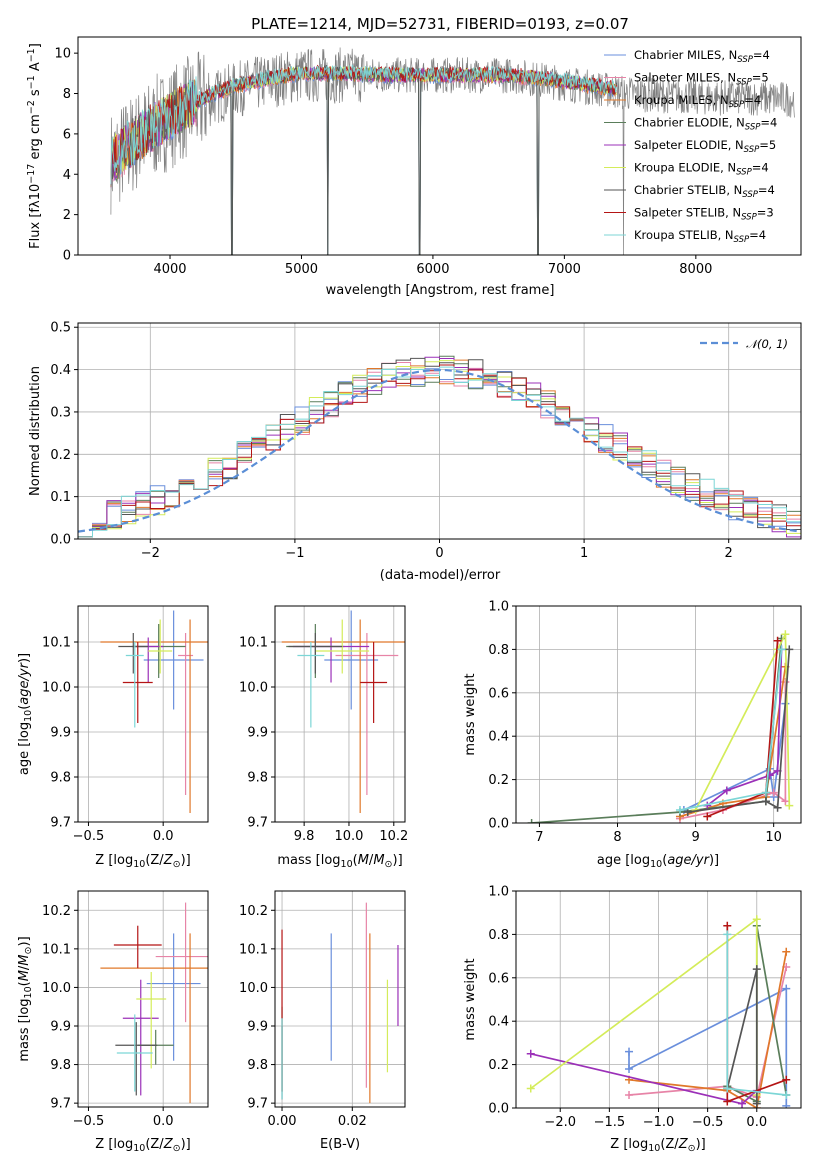 The height and width of the screenshot is (1170, 819). Describe the element at coordinates (177, 864) in the screenshot. I see `age-vs-z-x-label-part: ⊙` at that location.